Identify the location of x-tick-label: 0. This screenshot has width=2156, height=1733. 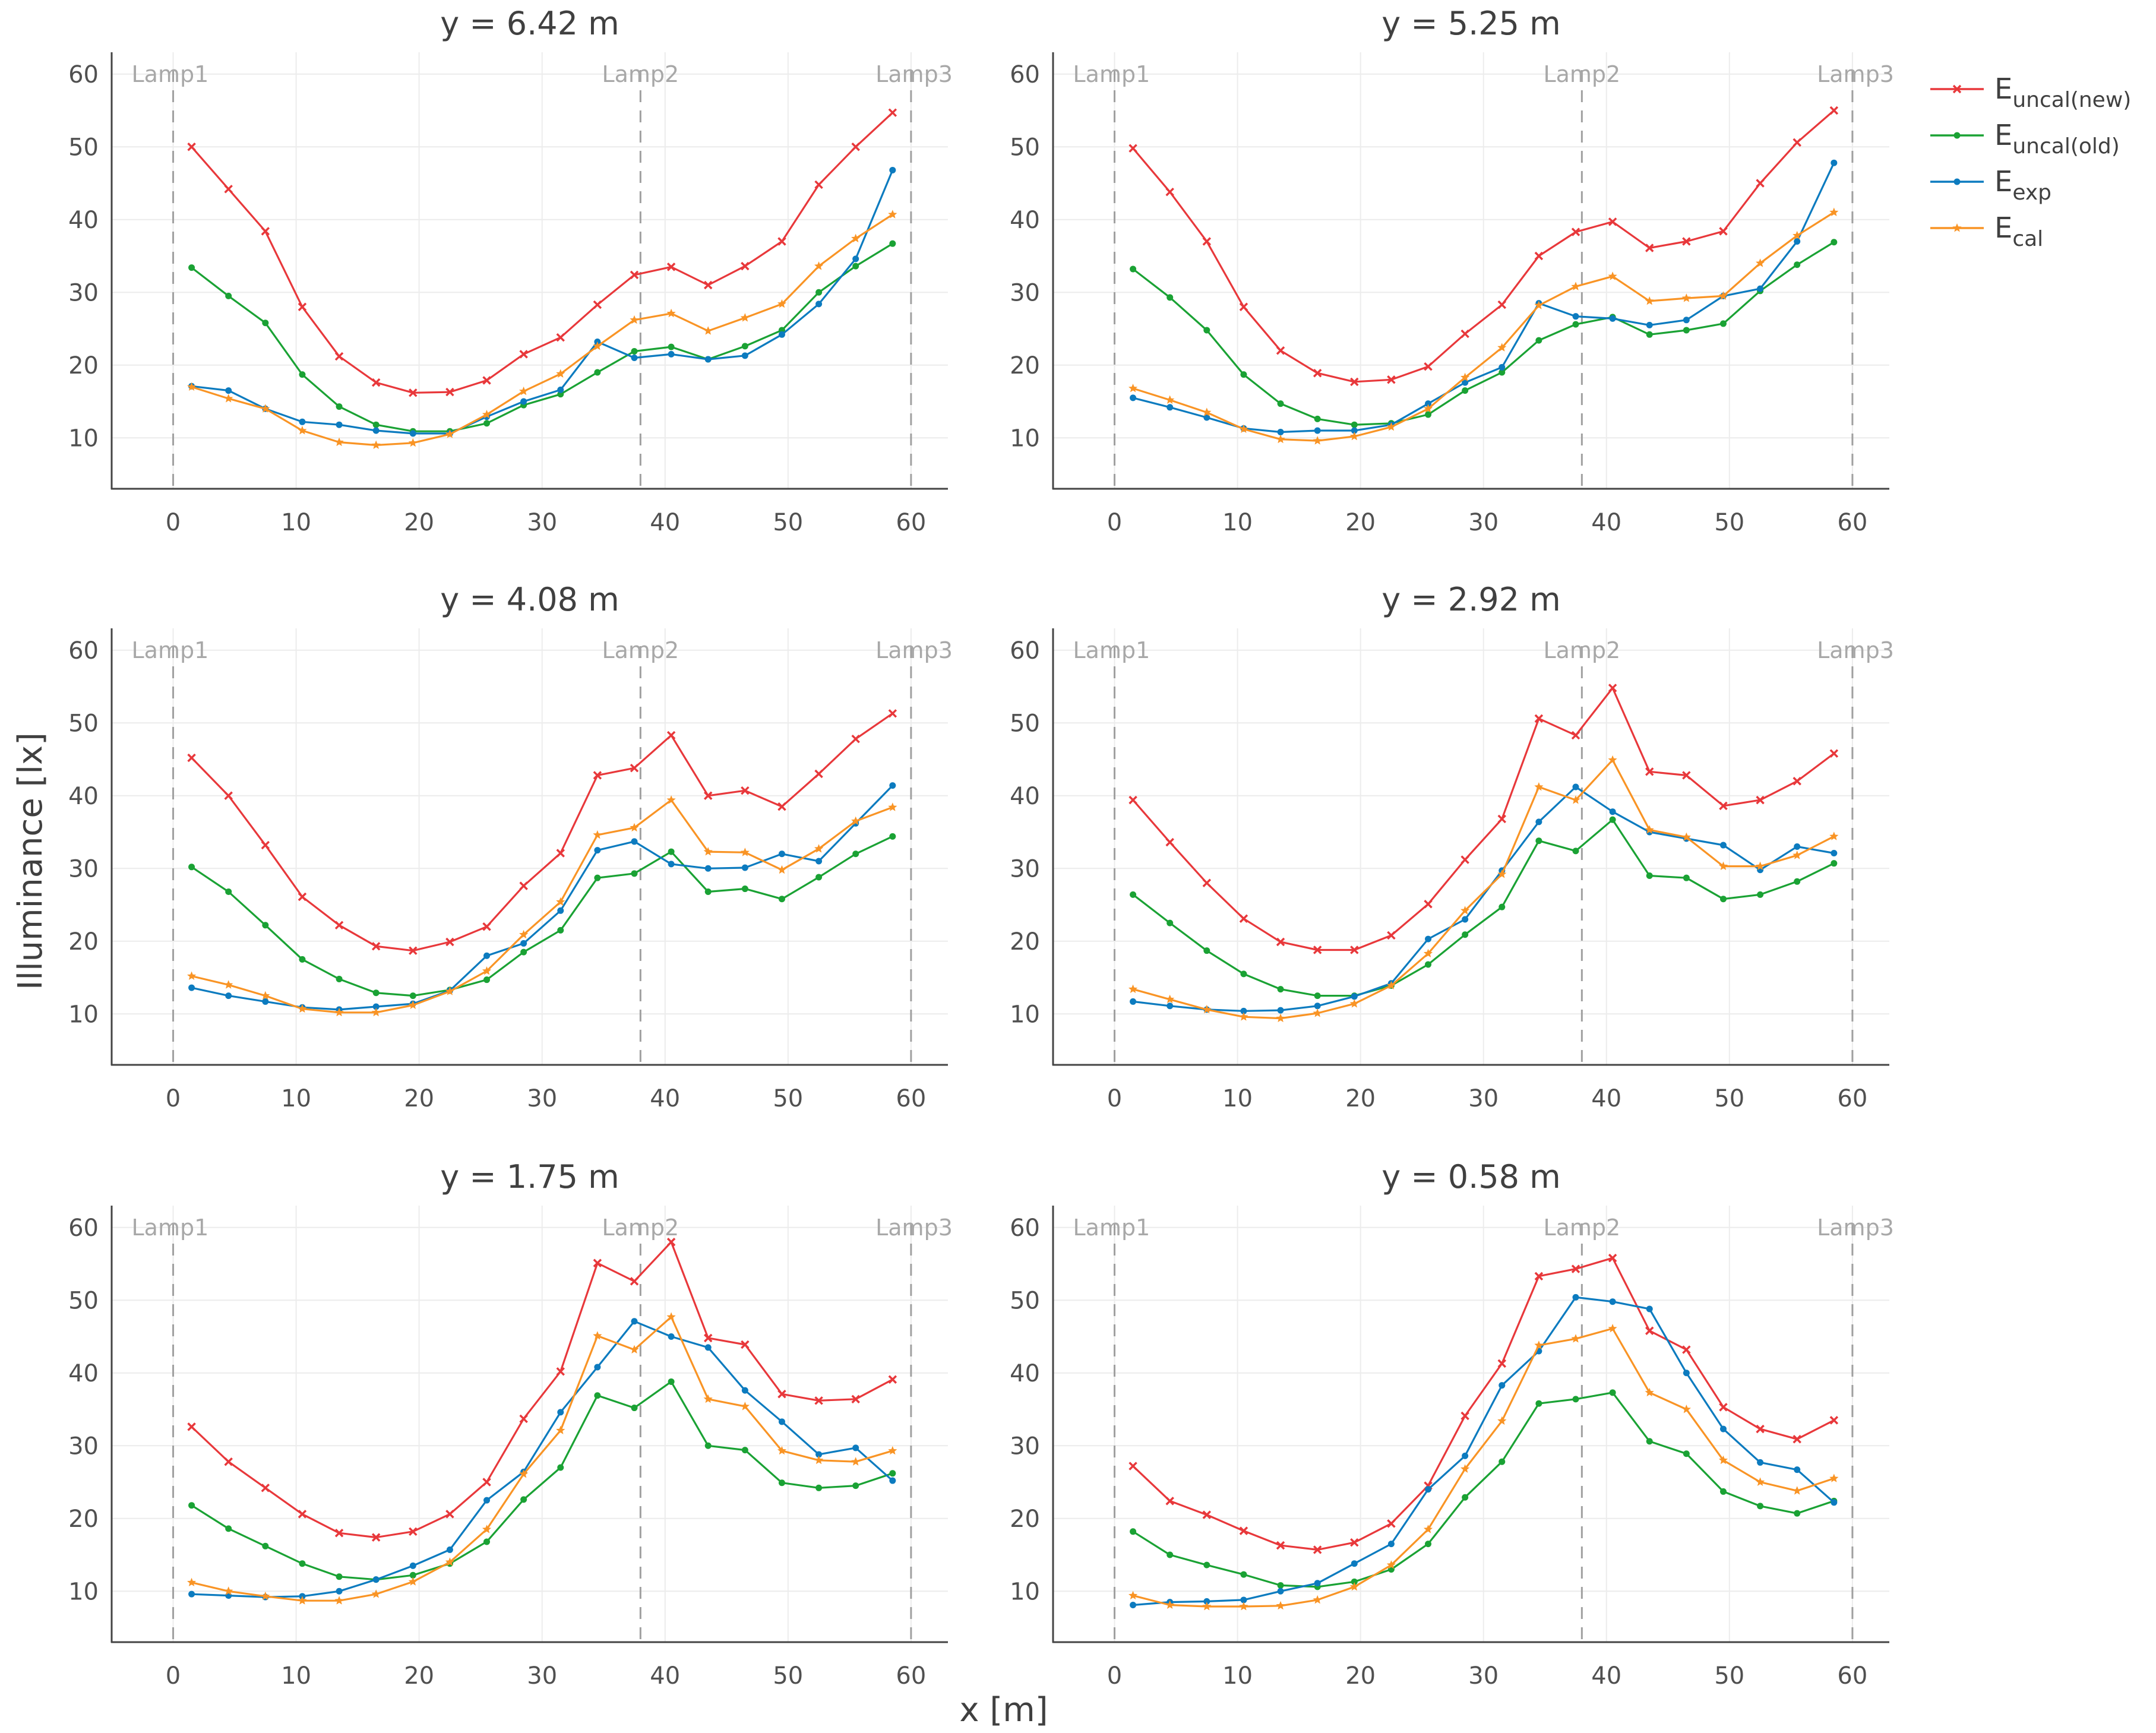
(1114, 522).